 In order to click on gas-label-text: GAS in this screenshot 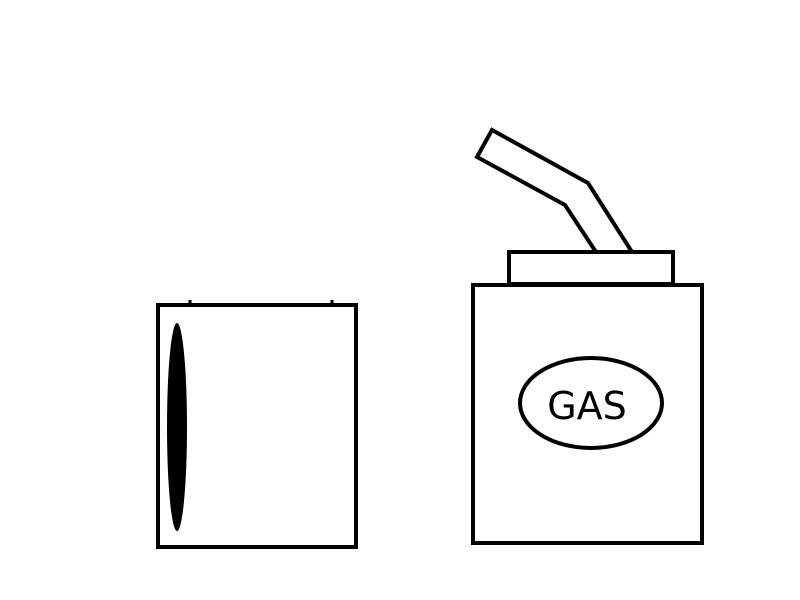, I will do `click(587, 406)`.